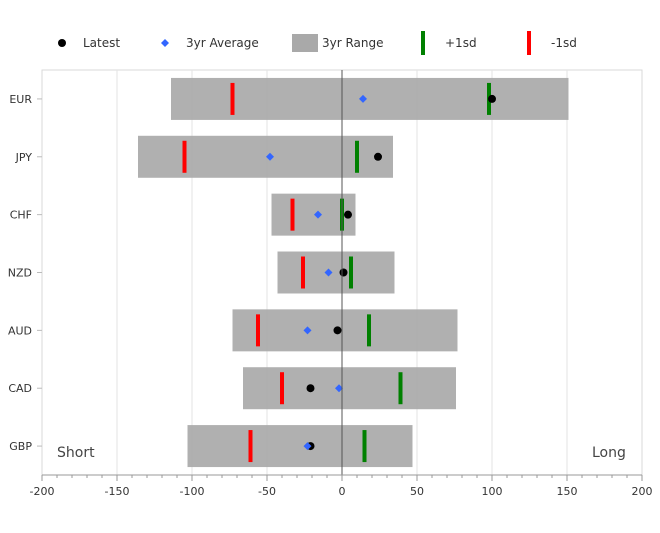 The height and width of the screenshot is (533, 660). I want to click on latest-point-chf, so click(348, 214).